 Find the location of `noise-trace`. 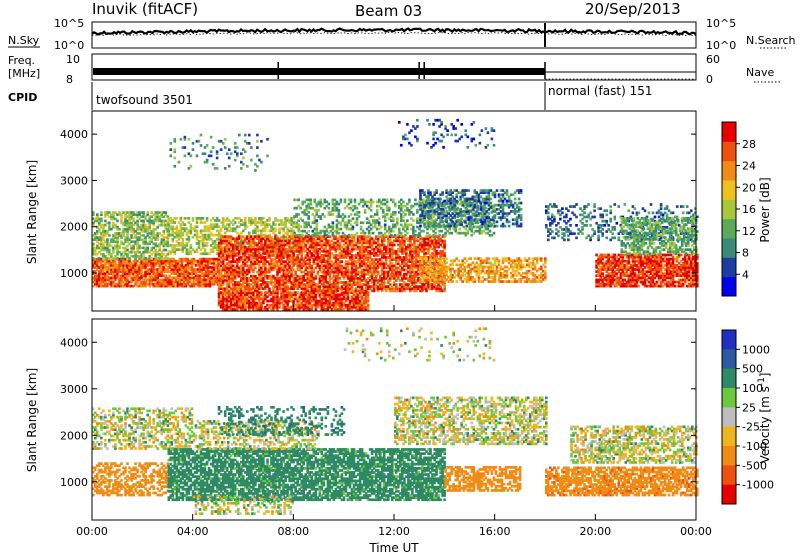

noise-trace is located at coordinates (394, 35).